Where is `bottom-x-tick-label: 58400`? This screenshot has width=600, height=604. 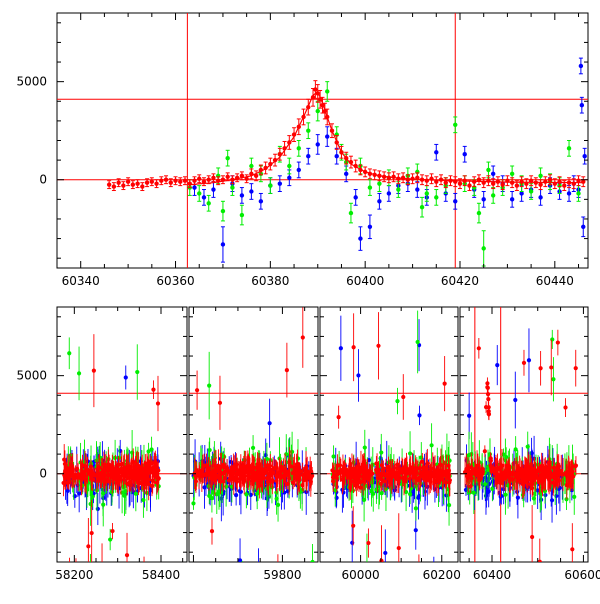
bottom-x-tick-label: 58400 is located at coordinates (161, 575).